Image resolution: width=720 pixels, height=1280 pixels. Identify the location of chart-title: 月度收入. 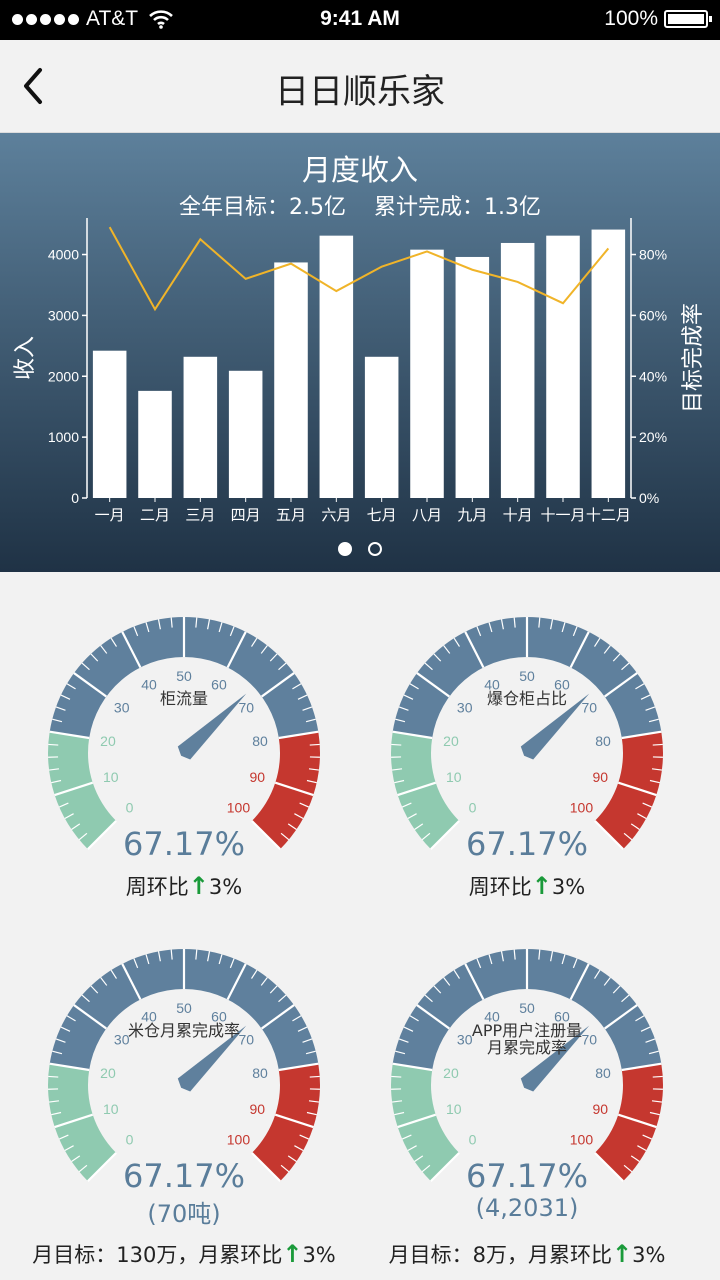
(359, 170).